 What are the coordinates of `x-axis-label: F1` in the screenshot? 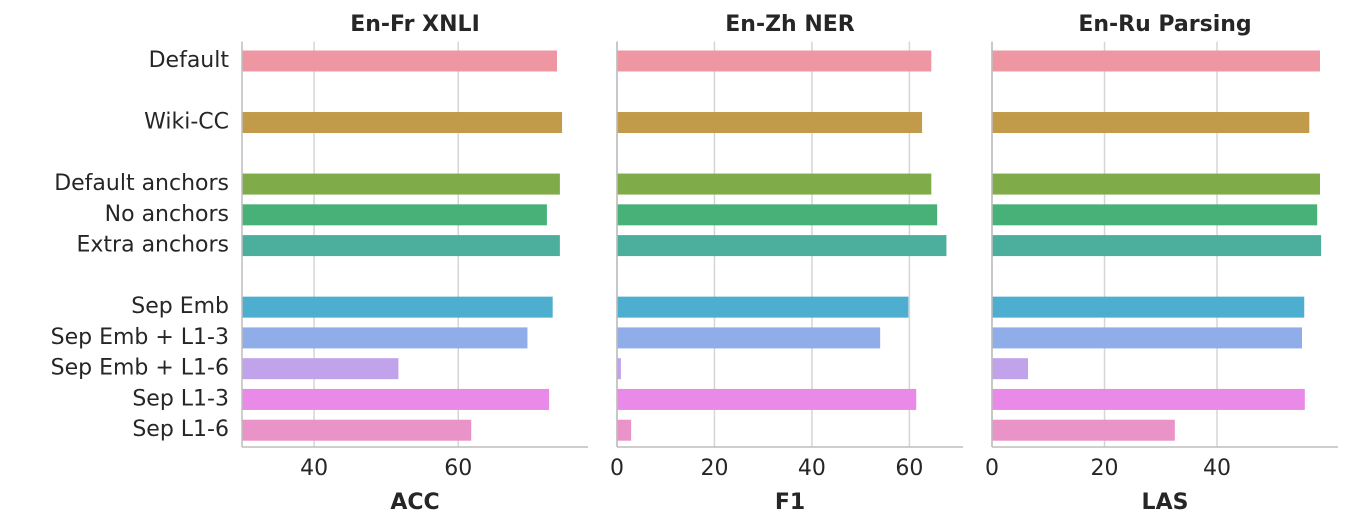 It's located at (790, 502).